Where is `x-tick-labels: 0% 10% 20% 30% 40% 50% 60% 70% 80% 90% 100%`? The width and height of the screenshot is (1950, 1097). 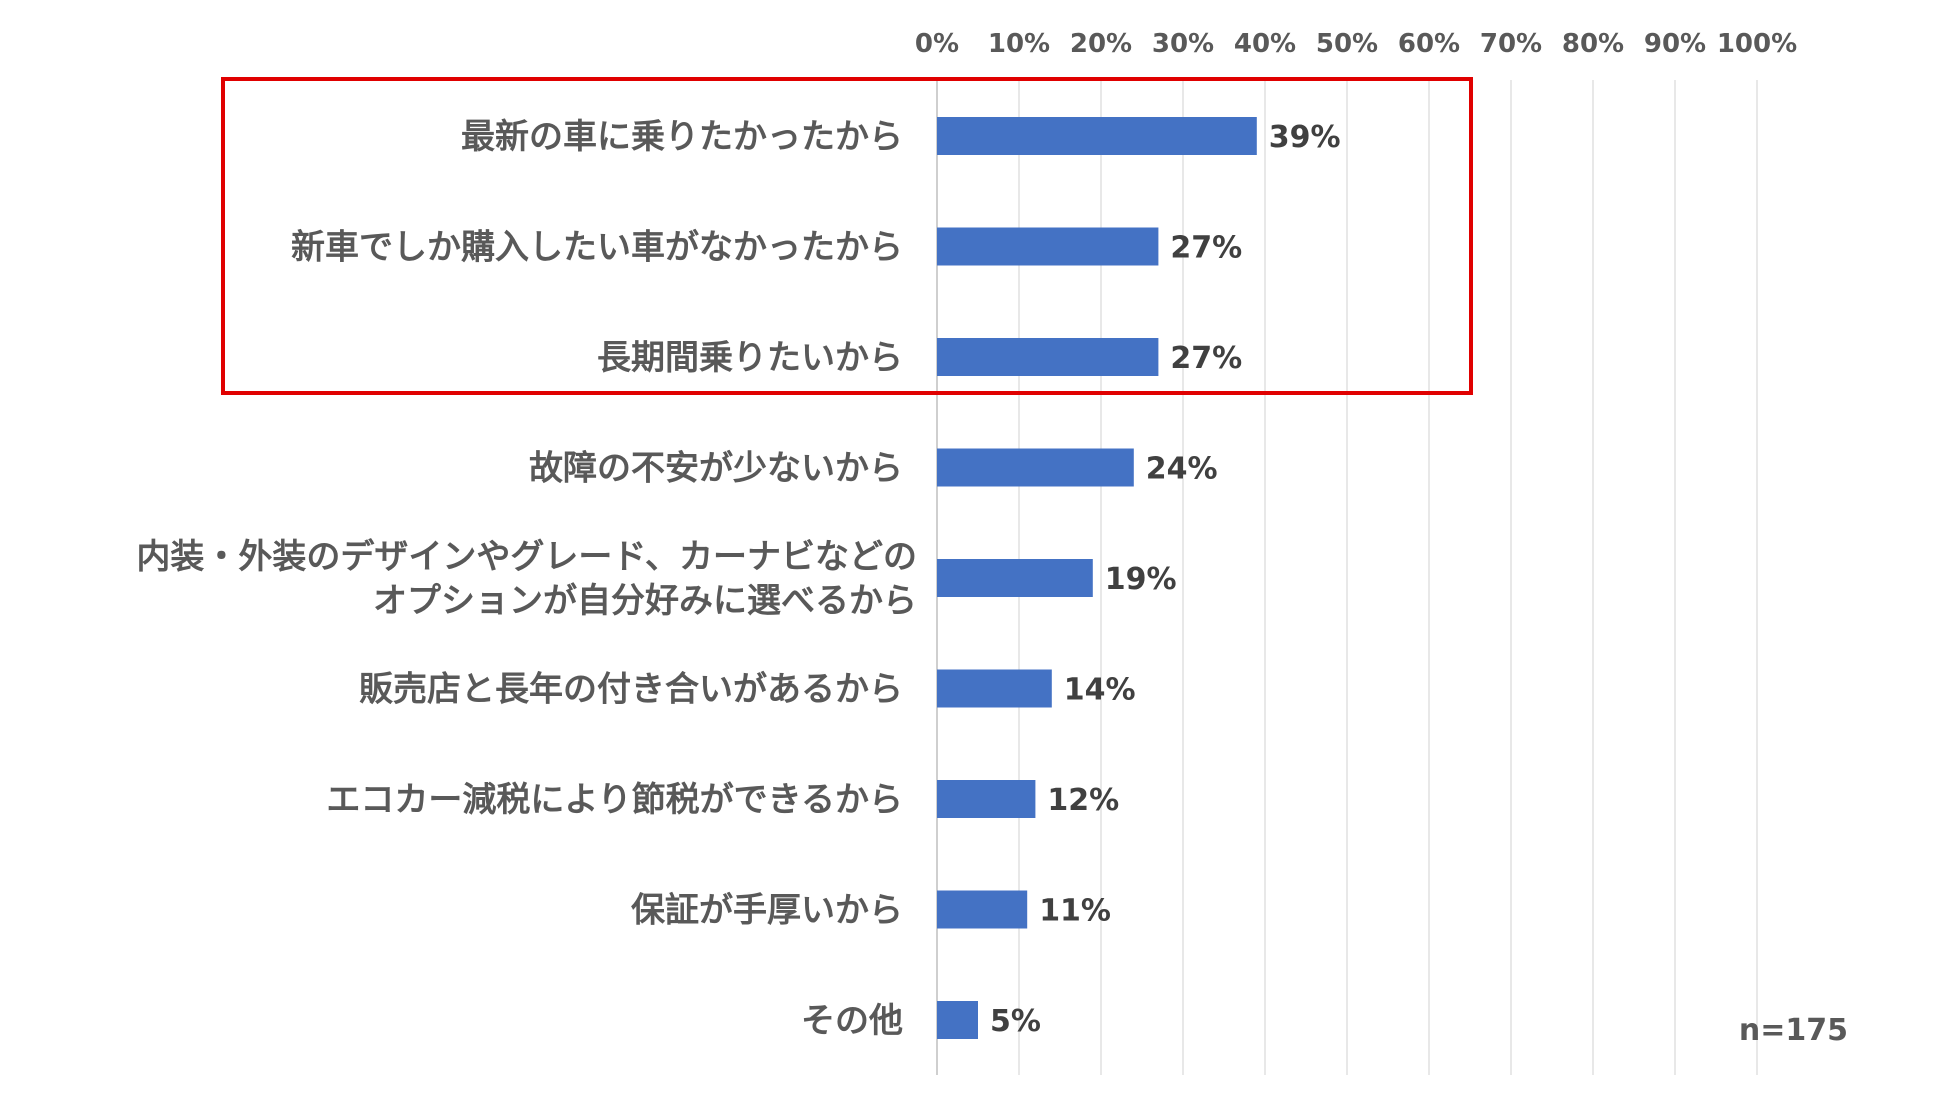 x-tick-labels: 0% 10% 20% 30% 40% 50% 60% 70% 80% 90% 100% is located at coordinates (1356, 44).